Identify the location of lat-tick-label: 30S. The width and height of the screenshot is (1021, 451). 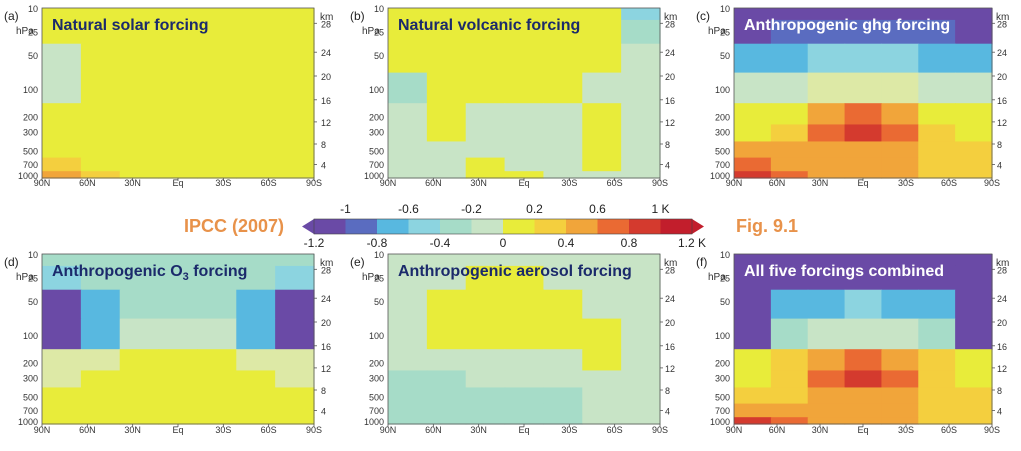
(569, 183).